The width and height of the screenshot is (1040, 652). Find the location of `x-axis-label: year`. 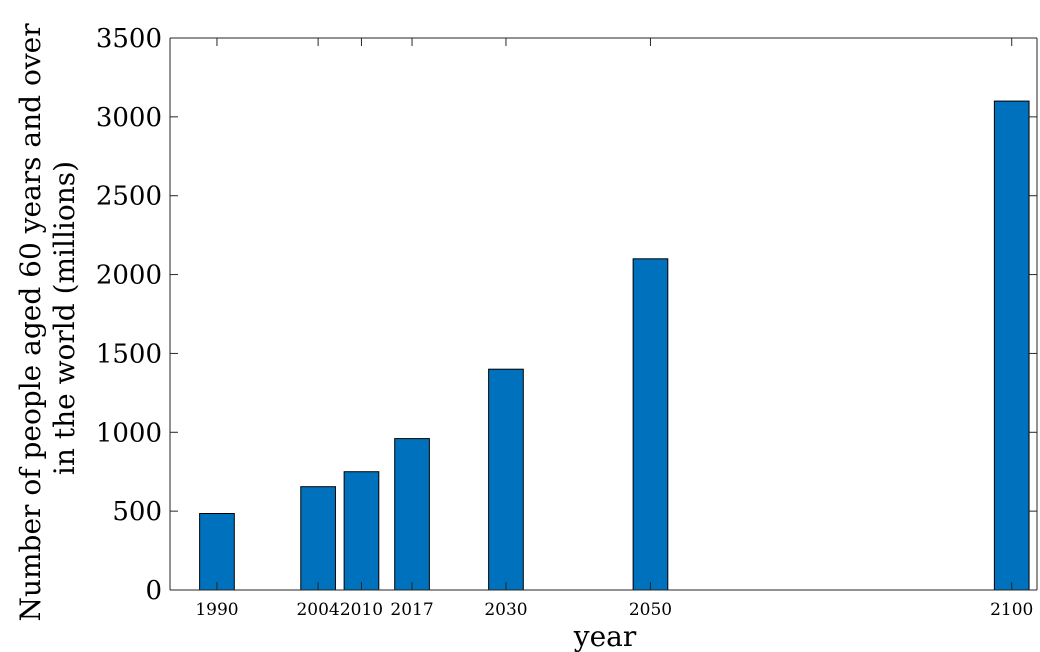

x-axis-label: year is located at coordinates (605, 636).